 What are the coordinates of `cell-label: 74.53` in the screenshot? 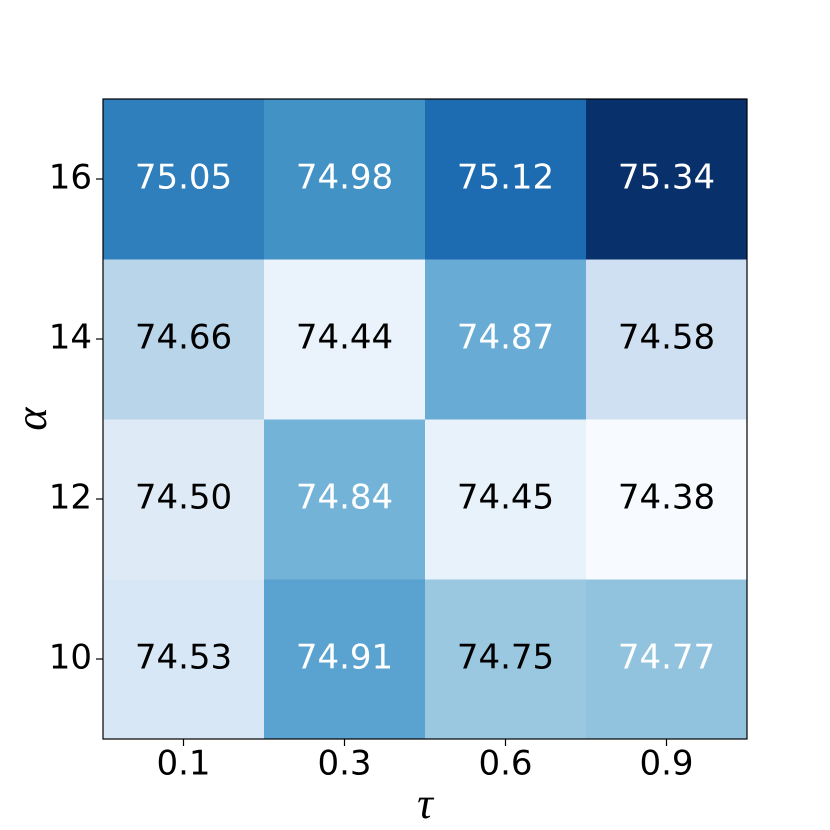 It's located at (183, 658).